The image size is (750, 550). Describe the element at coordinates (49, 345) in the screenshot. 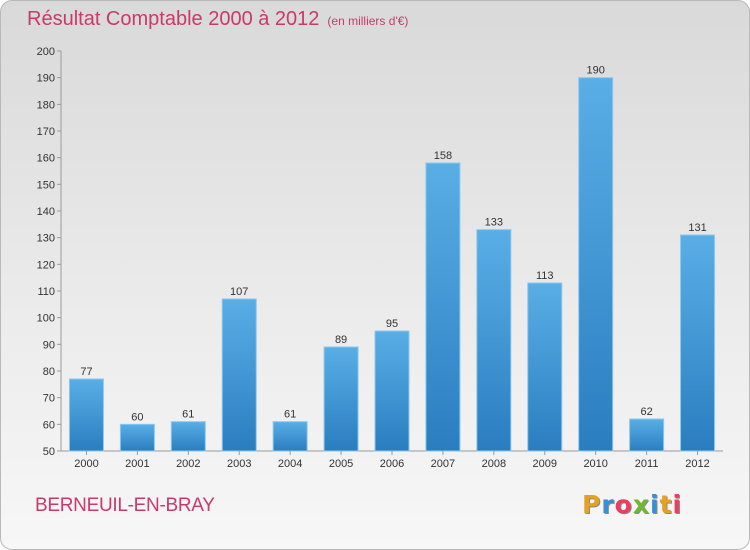

I see `y-tick-label: 90` at that location.